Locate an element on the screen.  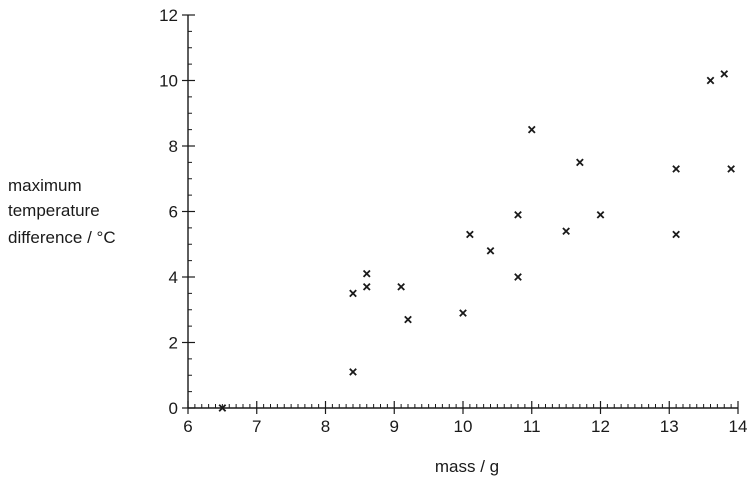
x-axis: 6 7 8 9 10 11 12 13 14 is located at coordinates (465, 418).